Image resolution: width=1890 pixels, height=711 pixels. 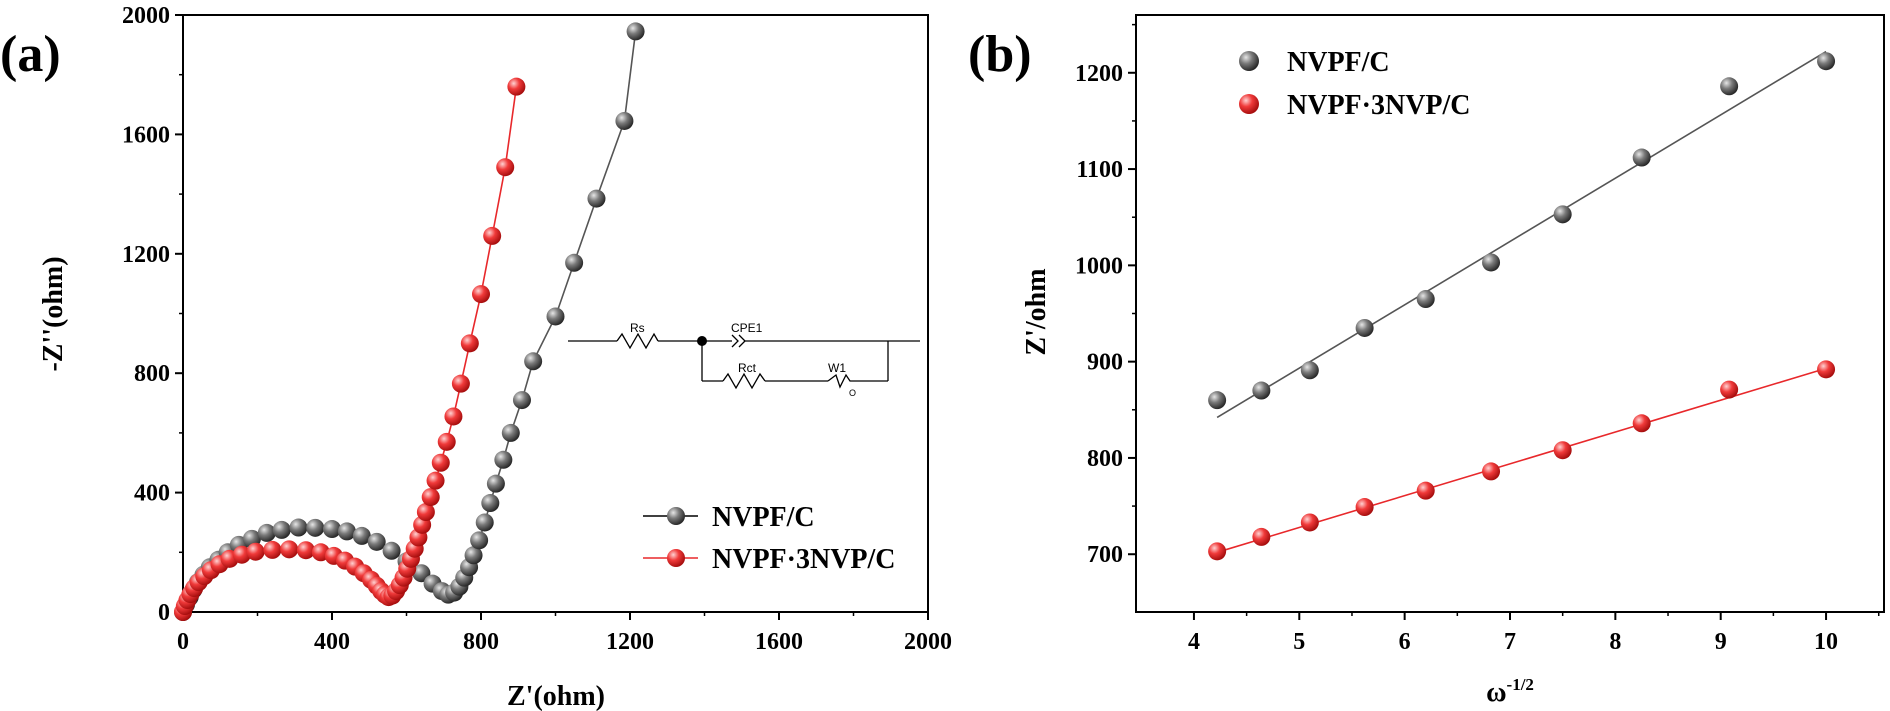 I want to click on y-tick-label: 1000, so click(x=1099, y=266).